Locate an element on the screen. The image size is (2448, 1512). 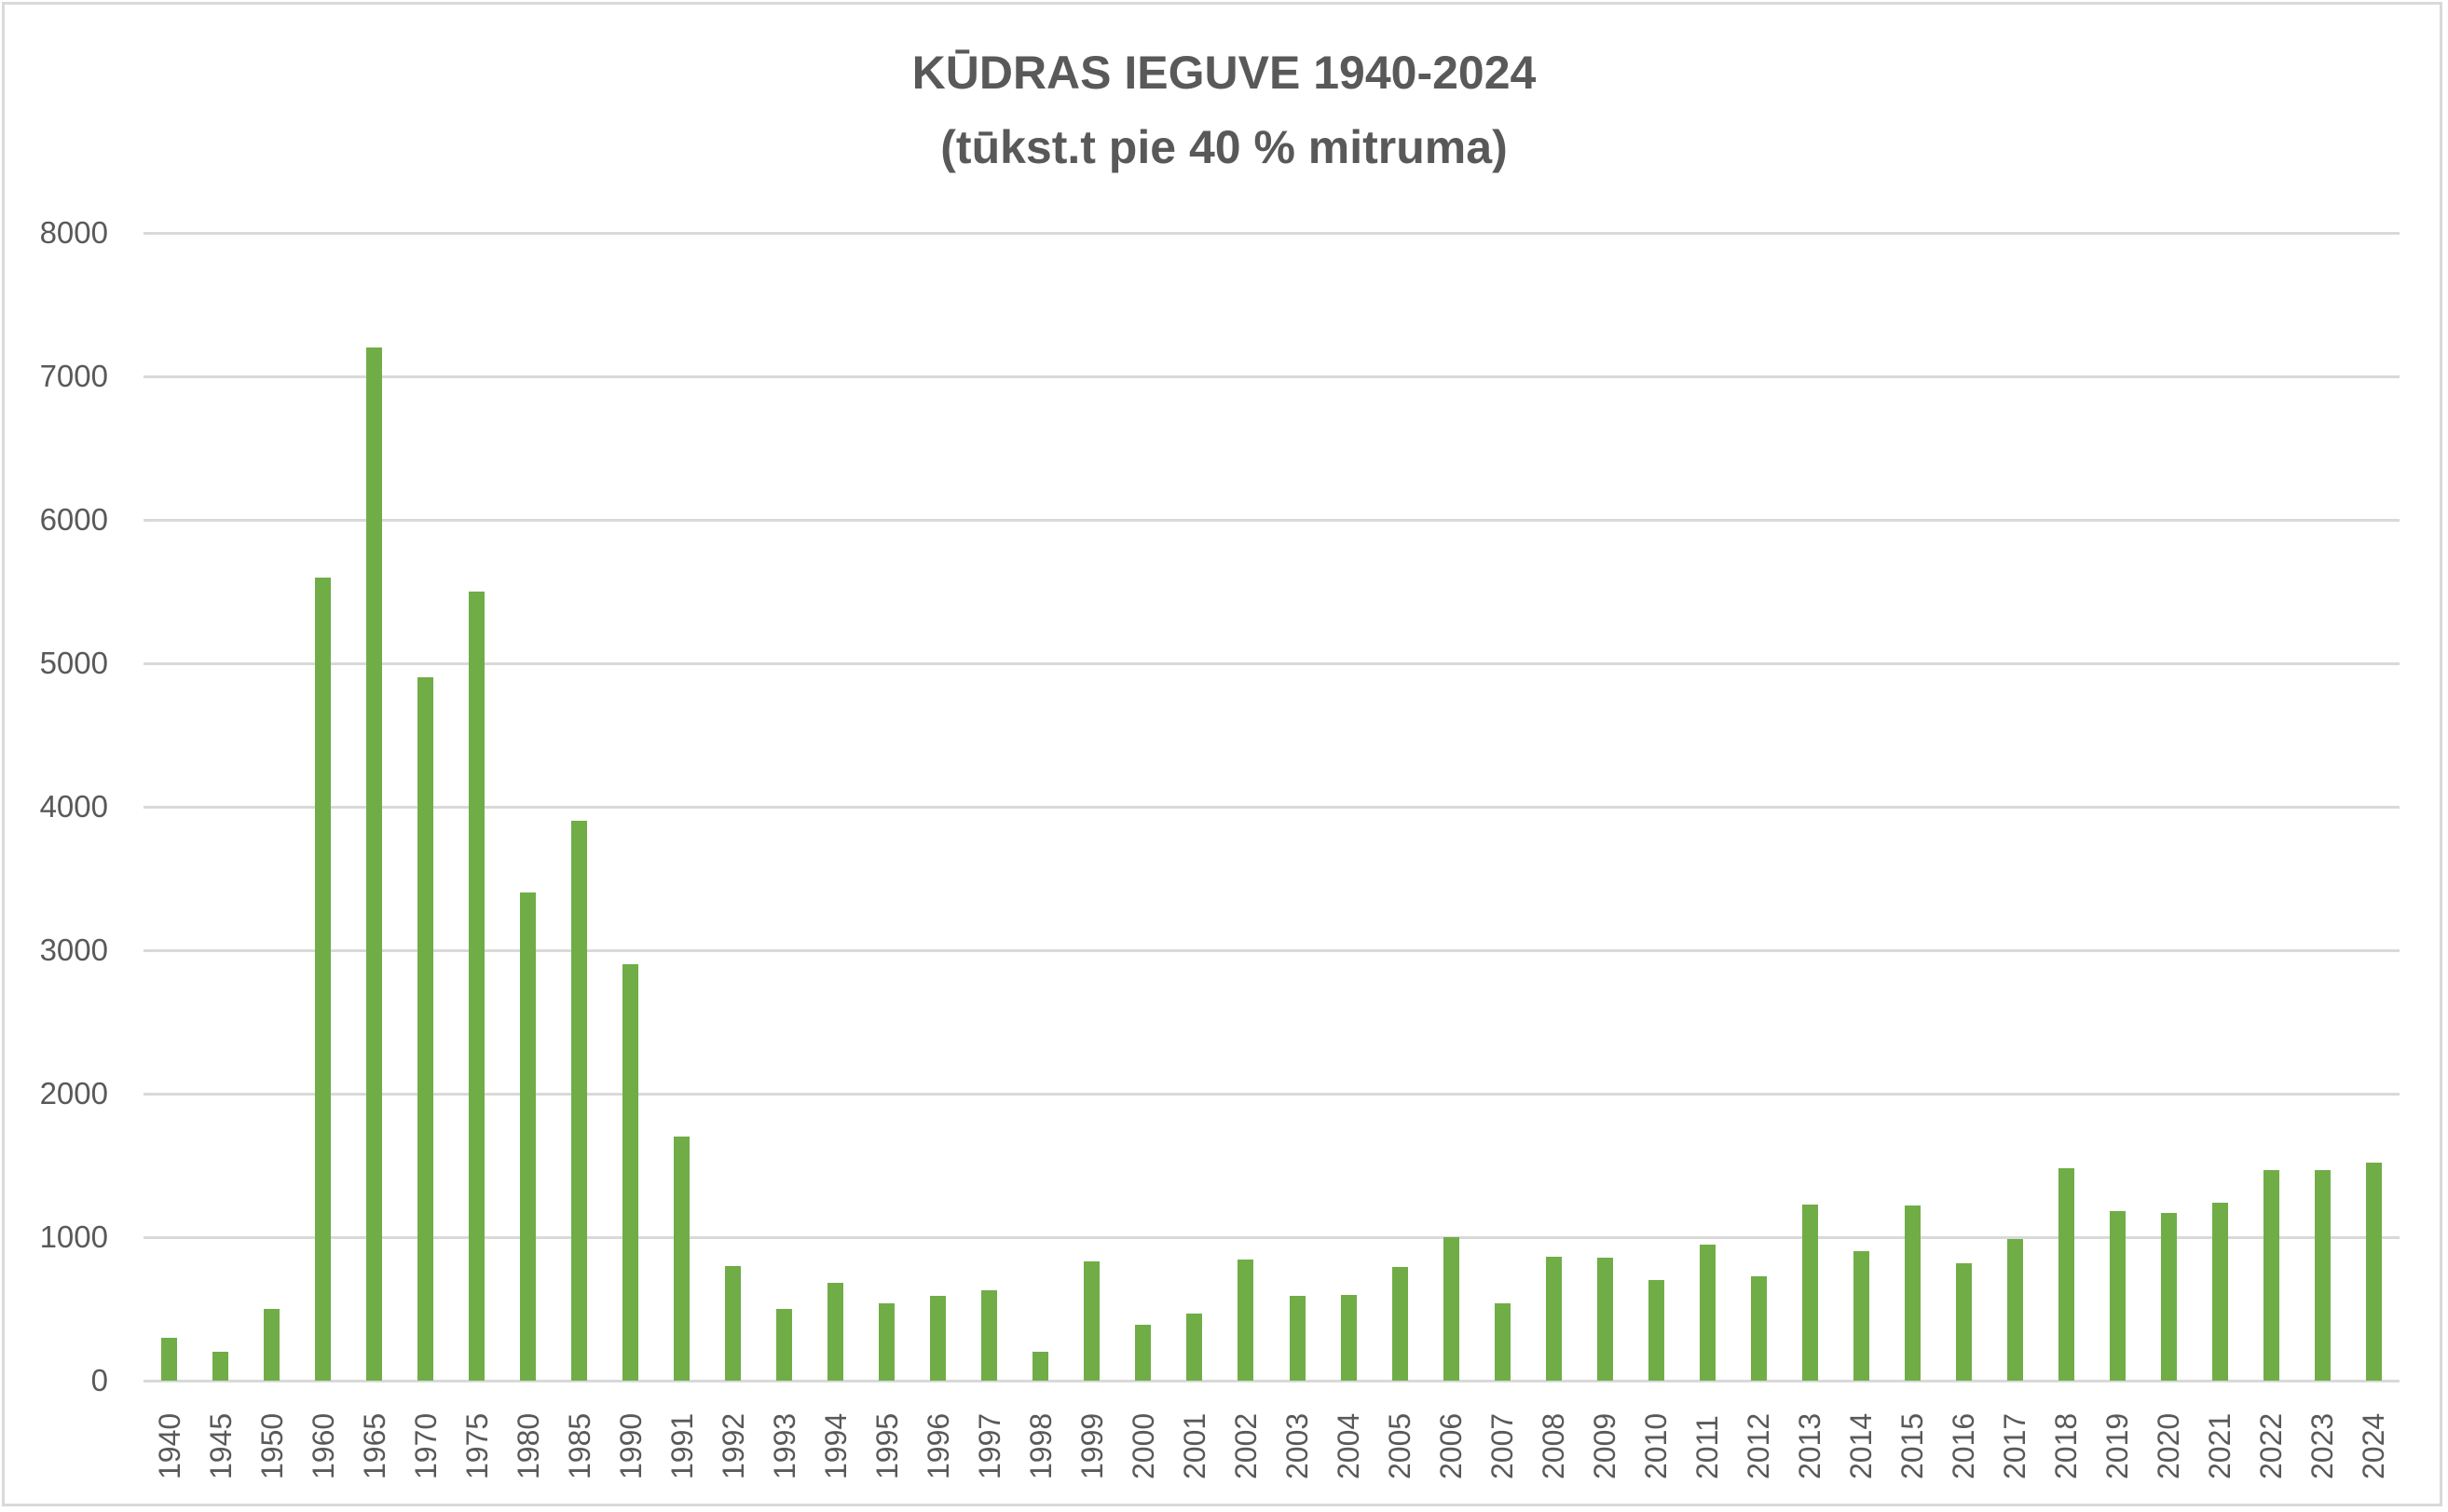
x-tick-label: 2015 is located at coordinates (1912, 1445).